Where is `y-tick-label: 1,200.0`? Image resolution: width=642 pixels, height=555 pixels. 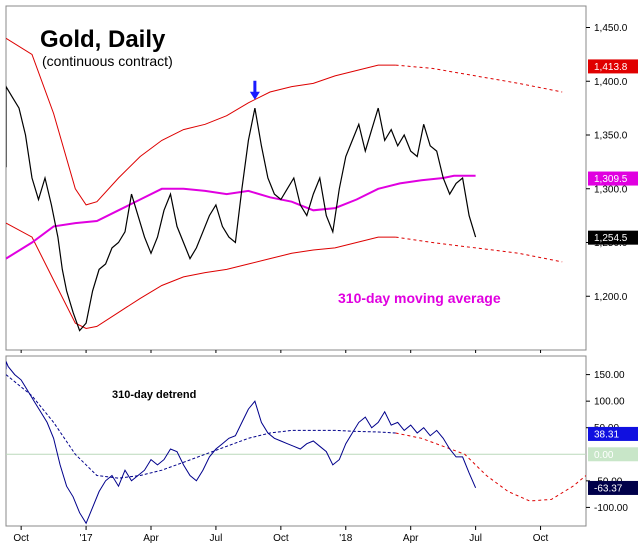 y-tick-label: 1,200.0 is located at coordinates (611, 297).